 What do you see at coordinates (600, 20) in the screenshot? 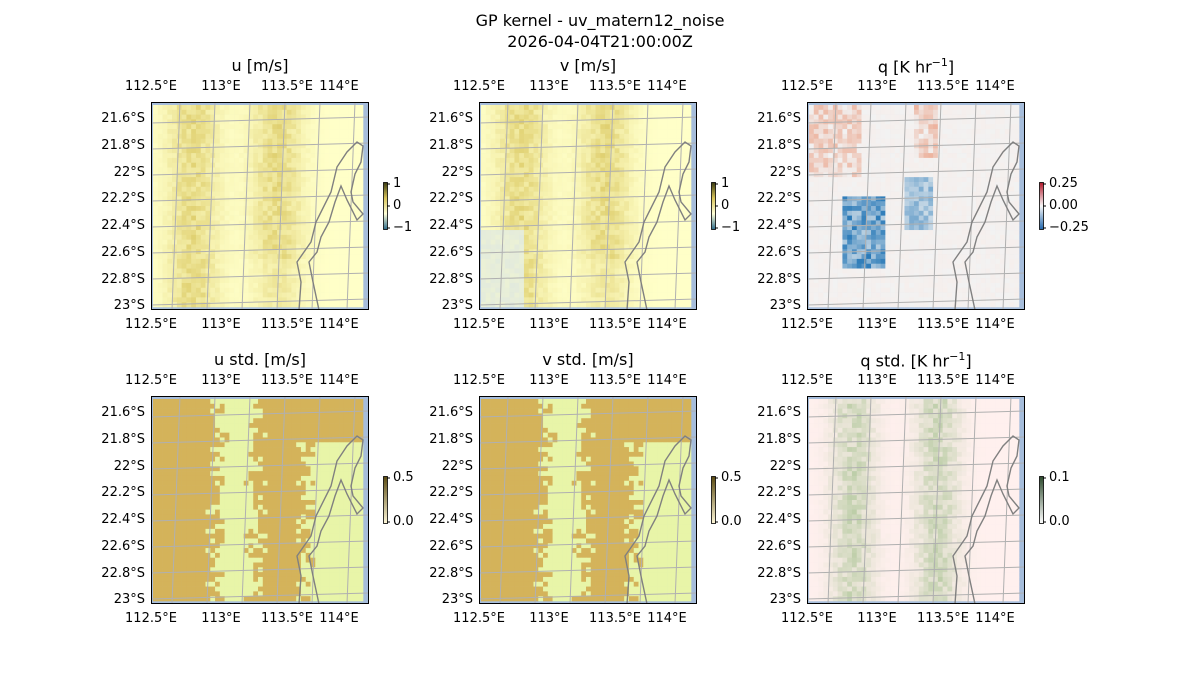
I see `figure-title-text: GP kernel - uv_matern12_noise` at bounding box center [600, 20].